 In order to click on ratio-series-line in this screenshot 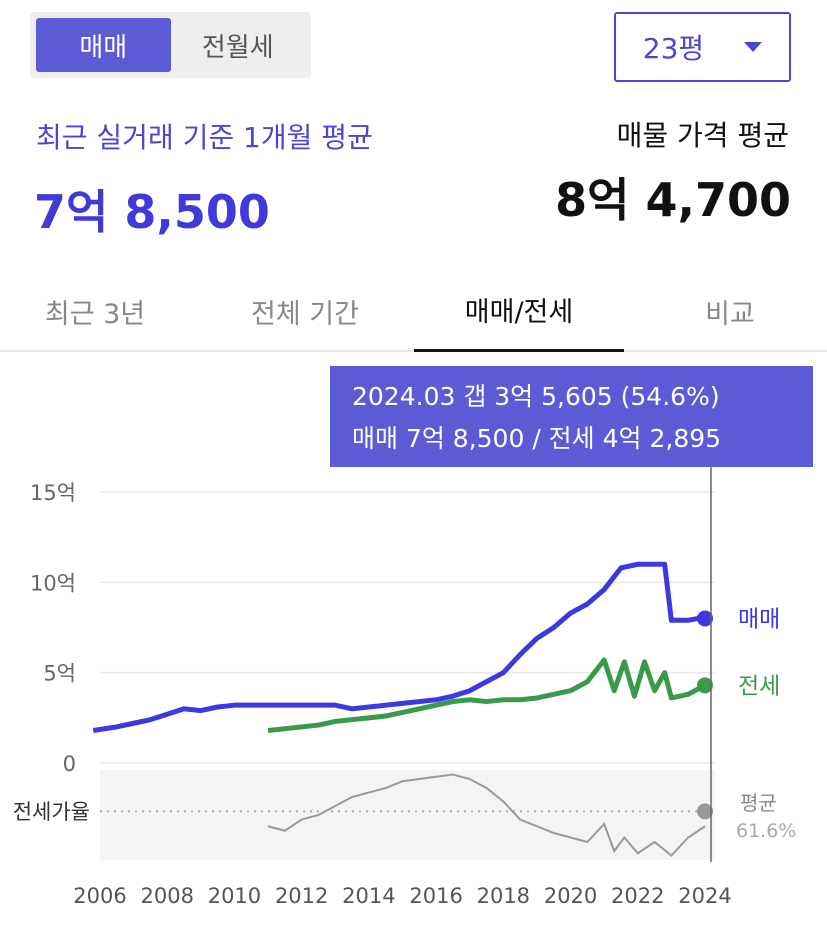, I will do `click(486, 815)`.